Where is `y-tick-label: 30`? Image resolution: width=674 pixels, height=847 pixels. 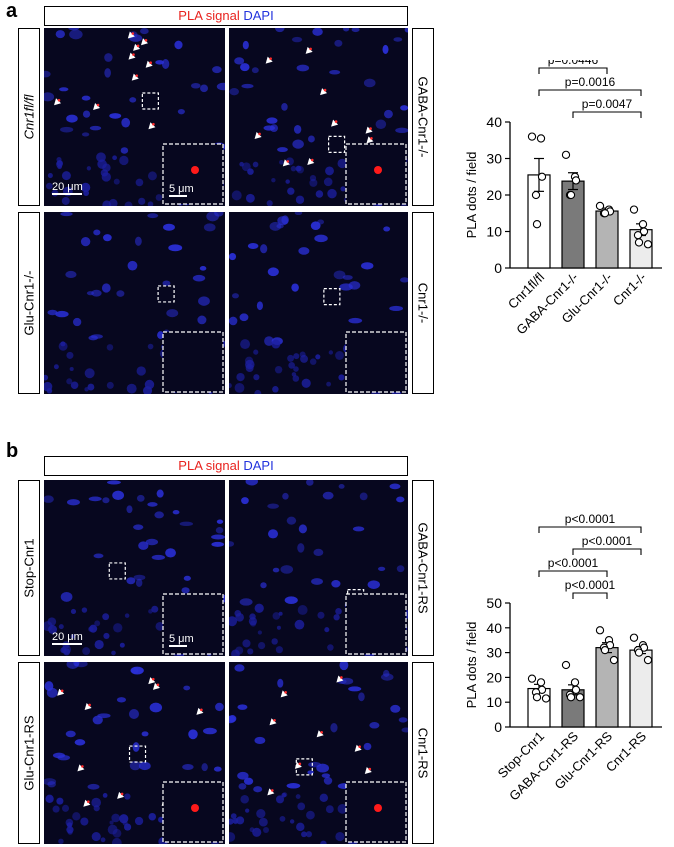 y-tick-label: 30 is located at coordinates (494, 653).